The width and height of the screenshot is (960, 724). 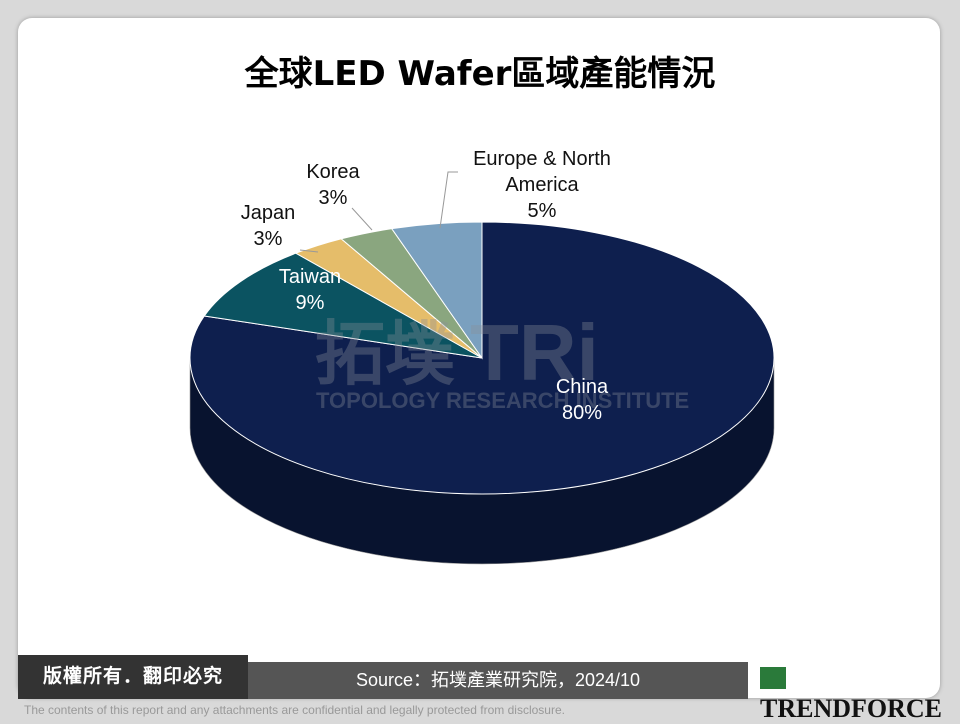 I want to click on watermark: 拓墣 TRi TOPOLOGY RESEARCH INSTITUTE, so click(x=502, y=360).